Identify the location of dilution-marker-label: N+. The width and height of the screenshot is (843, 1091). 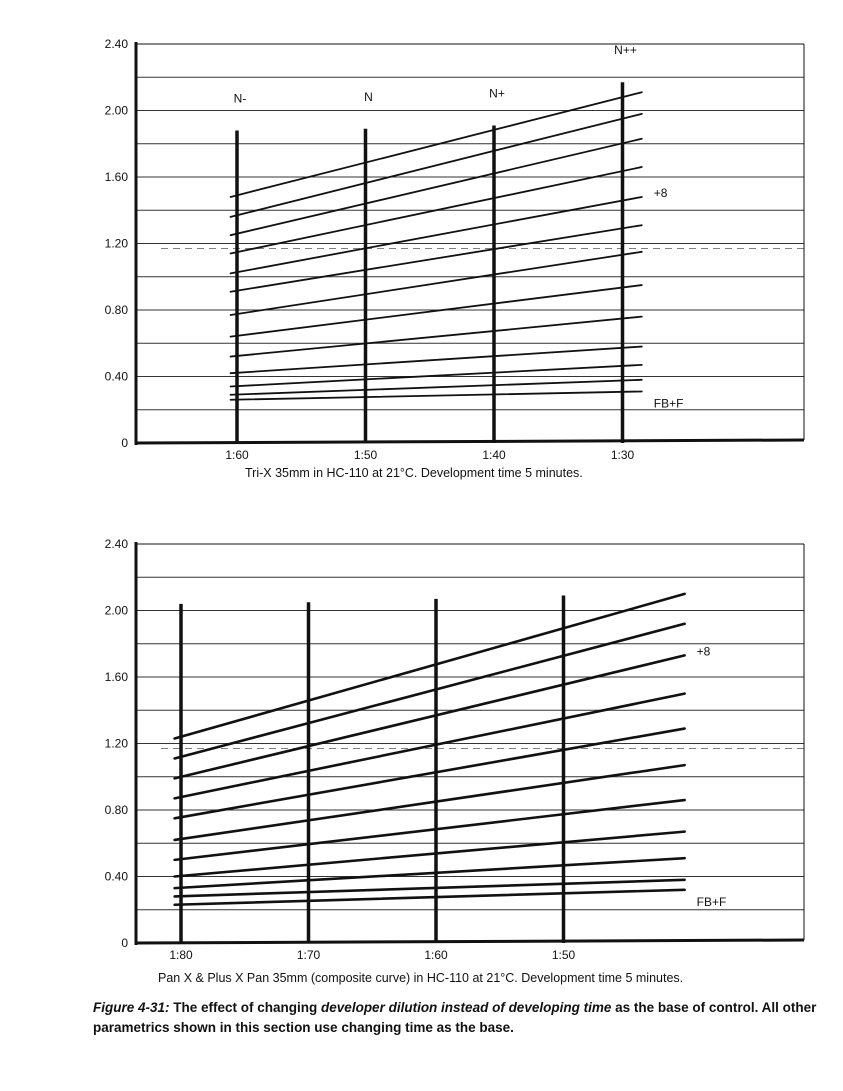
(497, 93).